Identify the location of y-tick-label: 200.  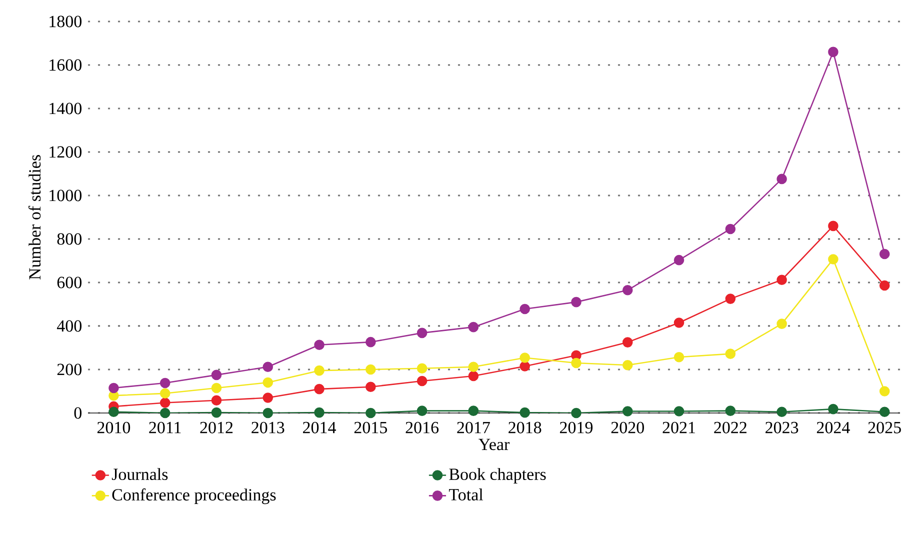
(69, 370).